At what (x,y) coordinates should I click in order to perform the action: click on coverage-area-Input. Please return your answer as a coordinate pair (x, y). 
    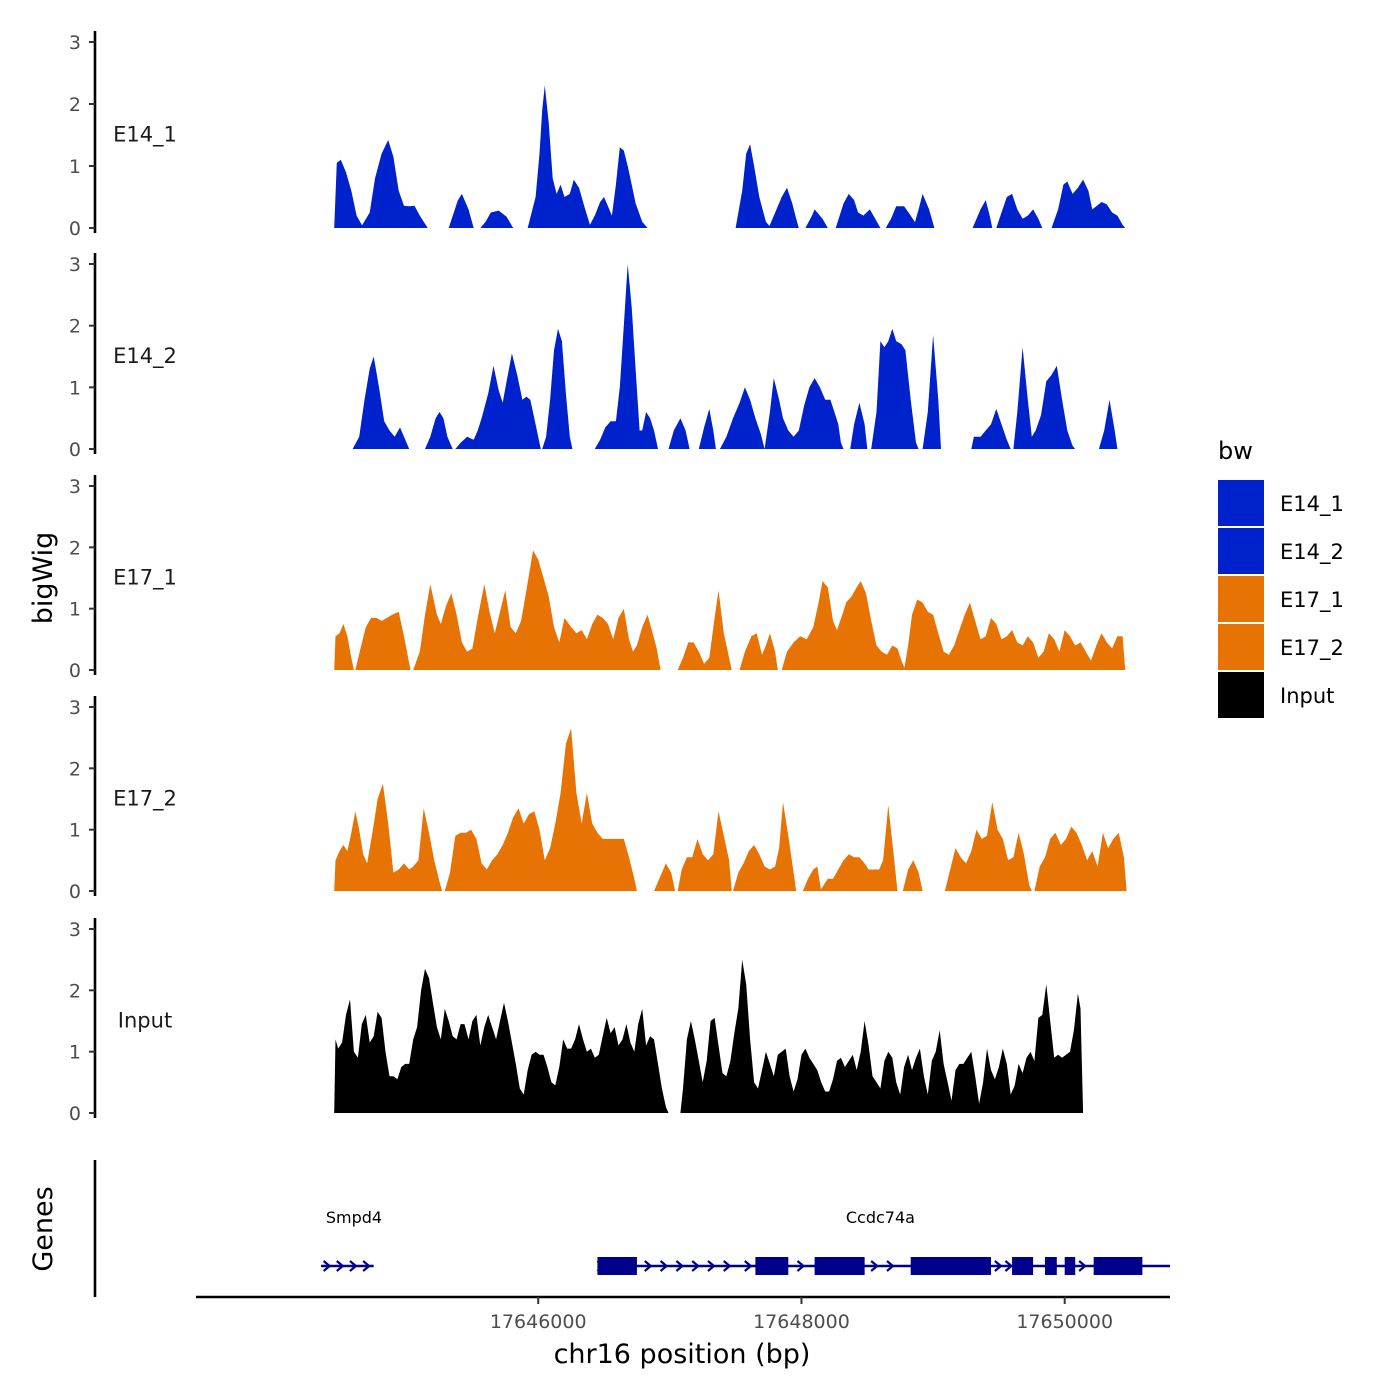
    Looking at the image, I should click on (882, 1036).